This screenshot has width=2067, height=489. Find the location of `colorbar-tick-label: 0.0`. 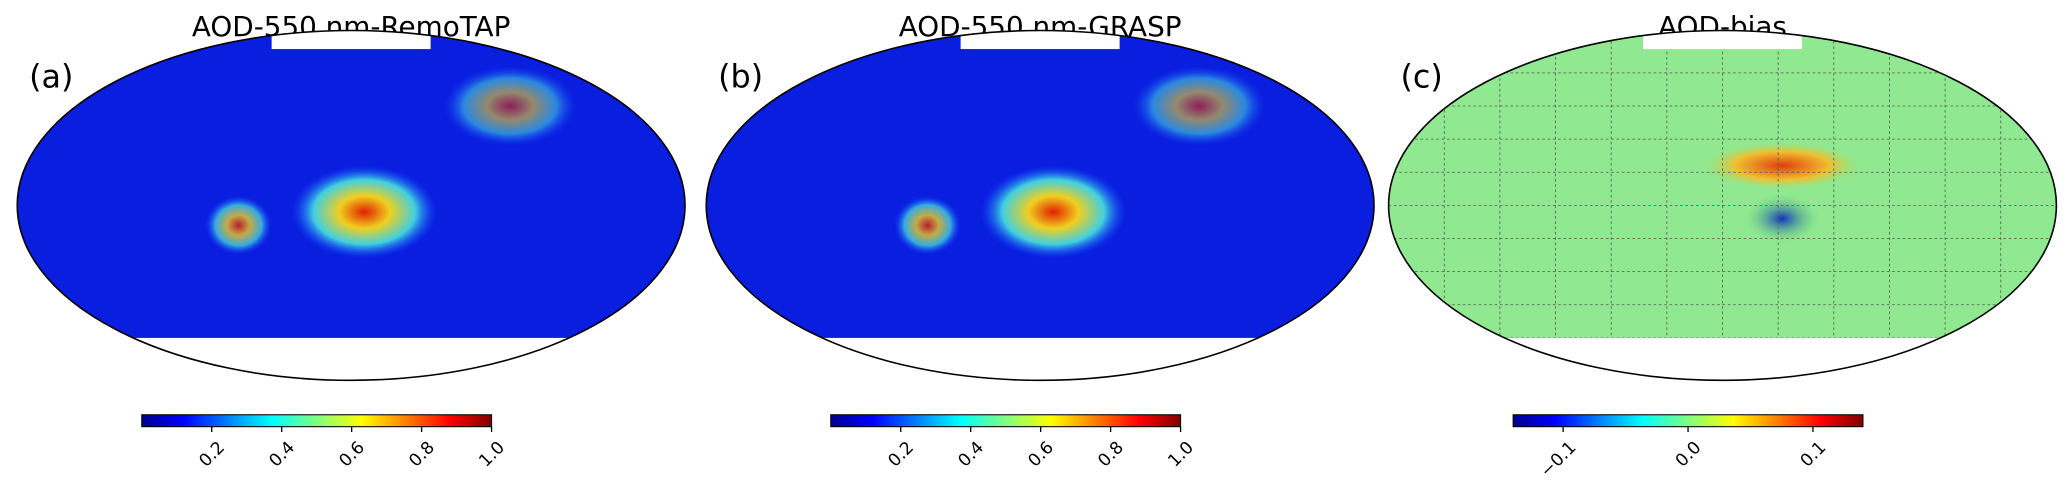

colorbar-tick-label: 0.0 is located at coordinates (1689, 455).